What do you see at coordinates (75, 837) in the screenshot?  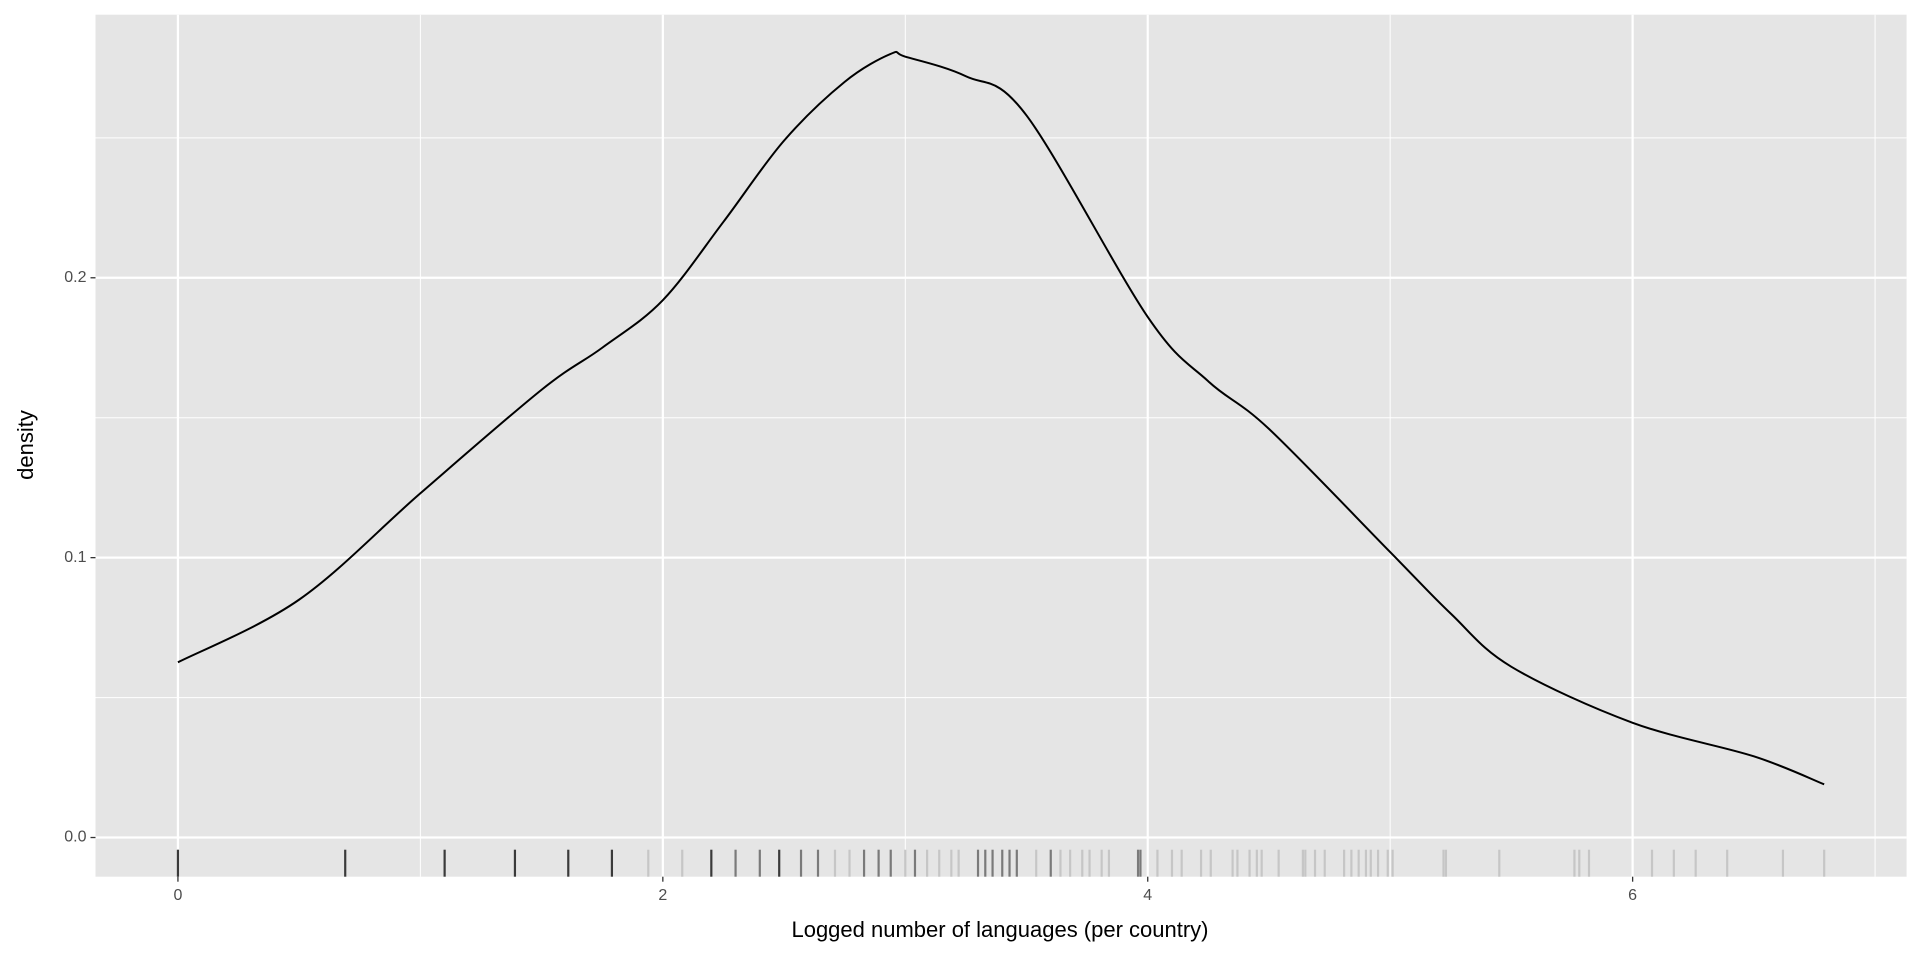 I see `y-tick-label: 0.0` at bounding box center [75, 837].